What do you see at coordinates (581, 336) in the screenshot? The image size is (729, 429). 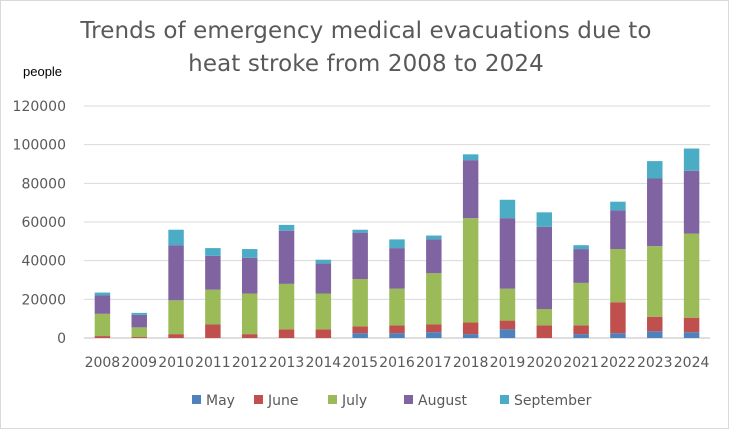 I see `bar-may-2021` at bounding box center [581, 336].